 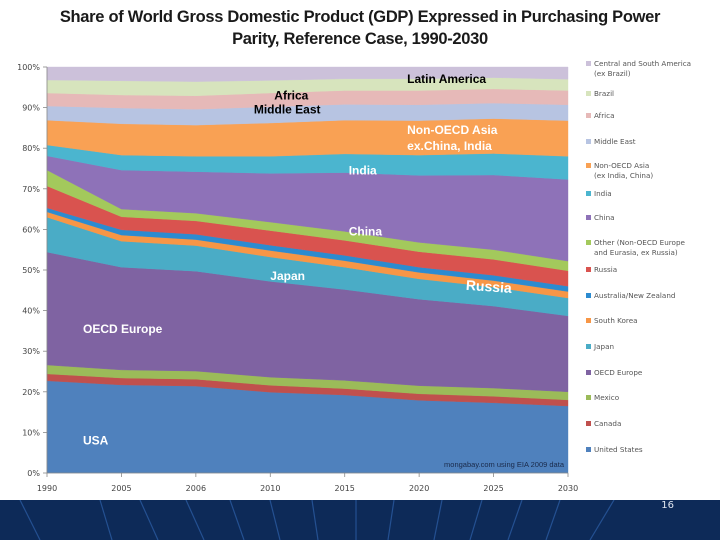 I want to click on x-tick-label: 2020, so click(x=419, y=488).